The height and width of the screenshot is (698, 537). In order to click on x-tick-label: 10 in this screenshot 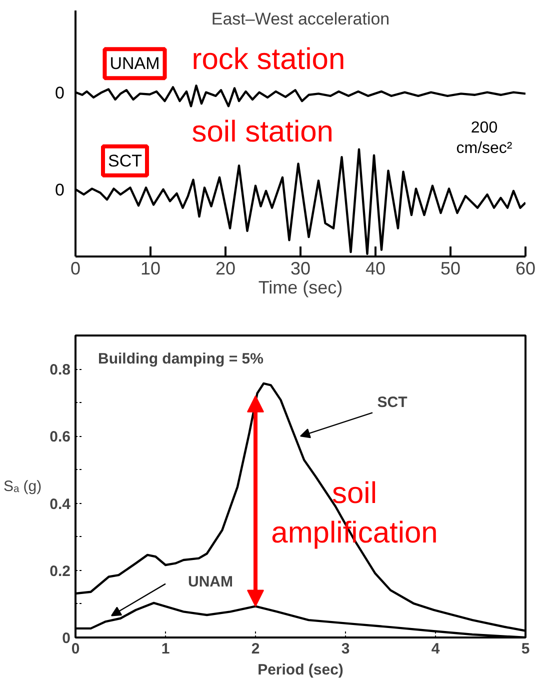, I will do `click(150, 268)`.